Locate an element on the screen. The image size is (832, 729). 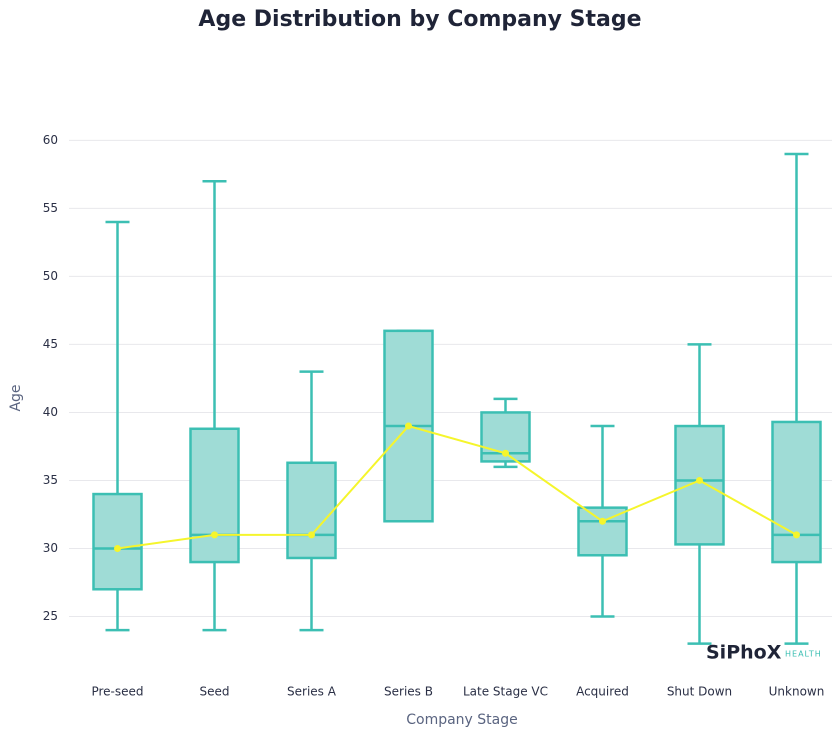
x-tick-label: Series B is located at coordinates (408, 692).